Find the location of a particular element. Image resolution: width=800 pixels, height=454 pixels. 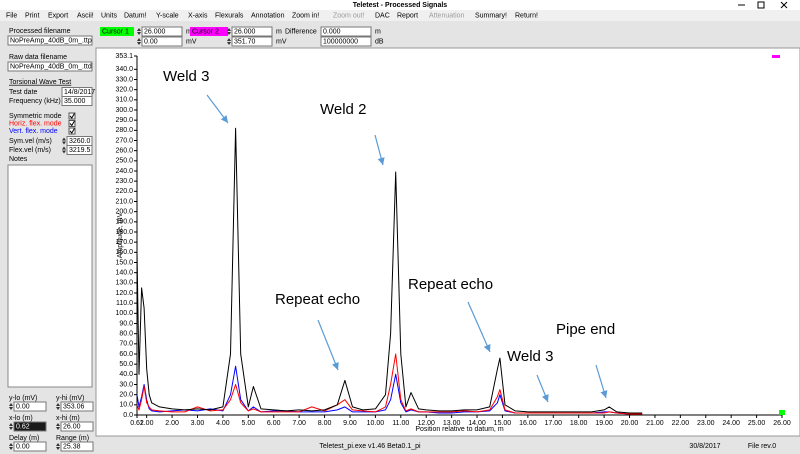

x-tick-label: 15.00 is located at coordinates (503, 423).